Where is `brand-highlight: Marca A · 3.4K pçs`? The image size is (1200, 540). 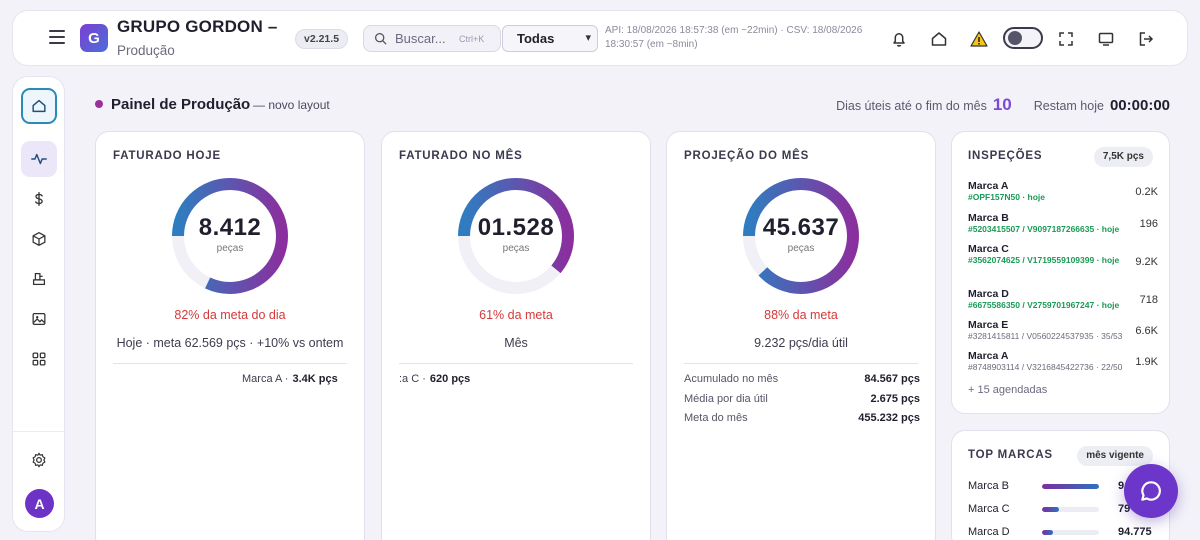 brand-highlight: Marca A · 3.4K pçs is located at coordinates (290, 379).